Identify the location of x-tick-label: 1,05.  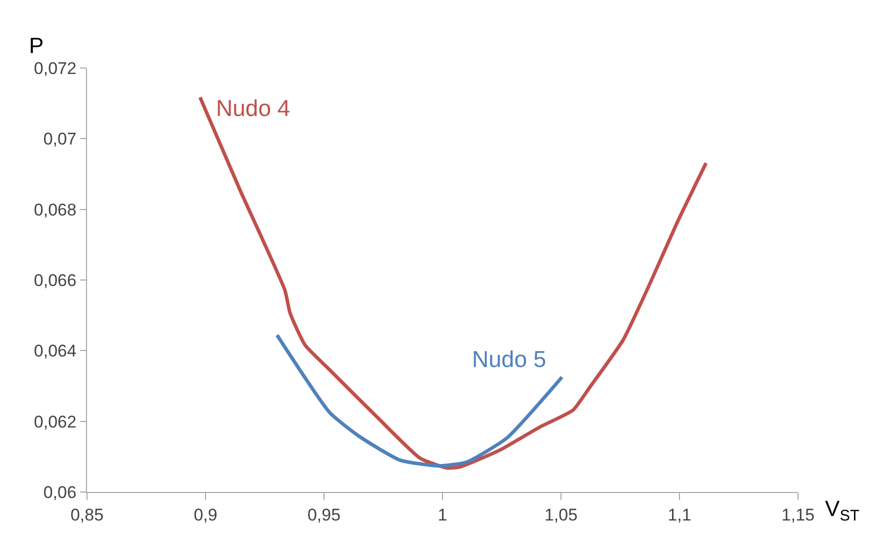
(561, 515).